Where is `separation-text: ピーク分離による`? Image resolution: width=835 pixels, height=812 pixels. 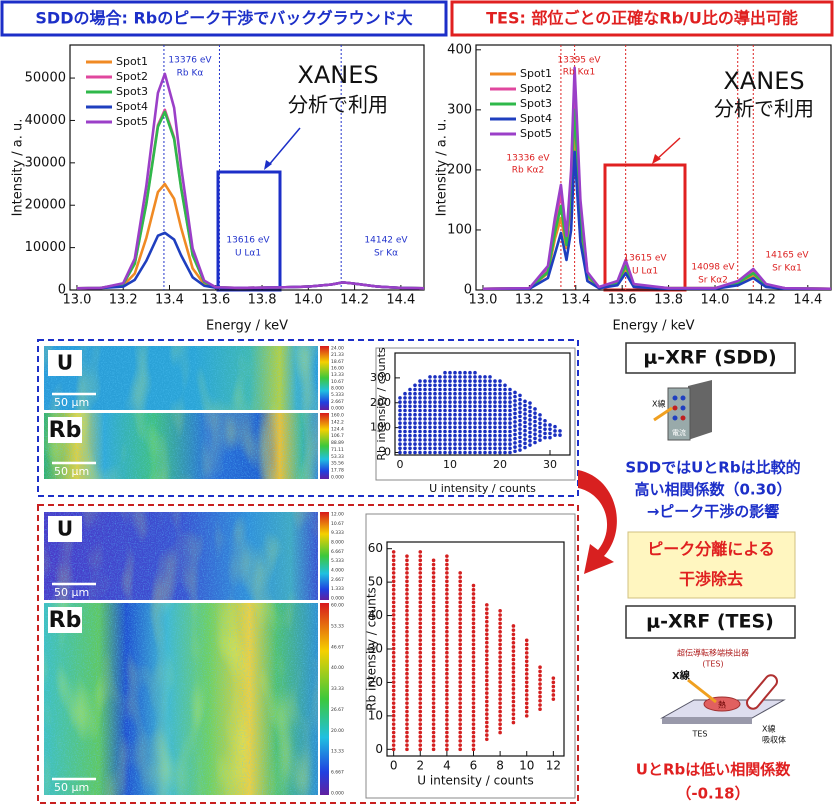 separation-text: ピーク分離による is located at coordinates (711, 549).